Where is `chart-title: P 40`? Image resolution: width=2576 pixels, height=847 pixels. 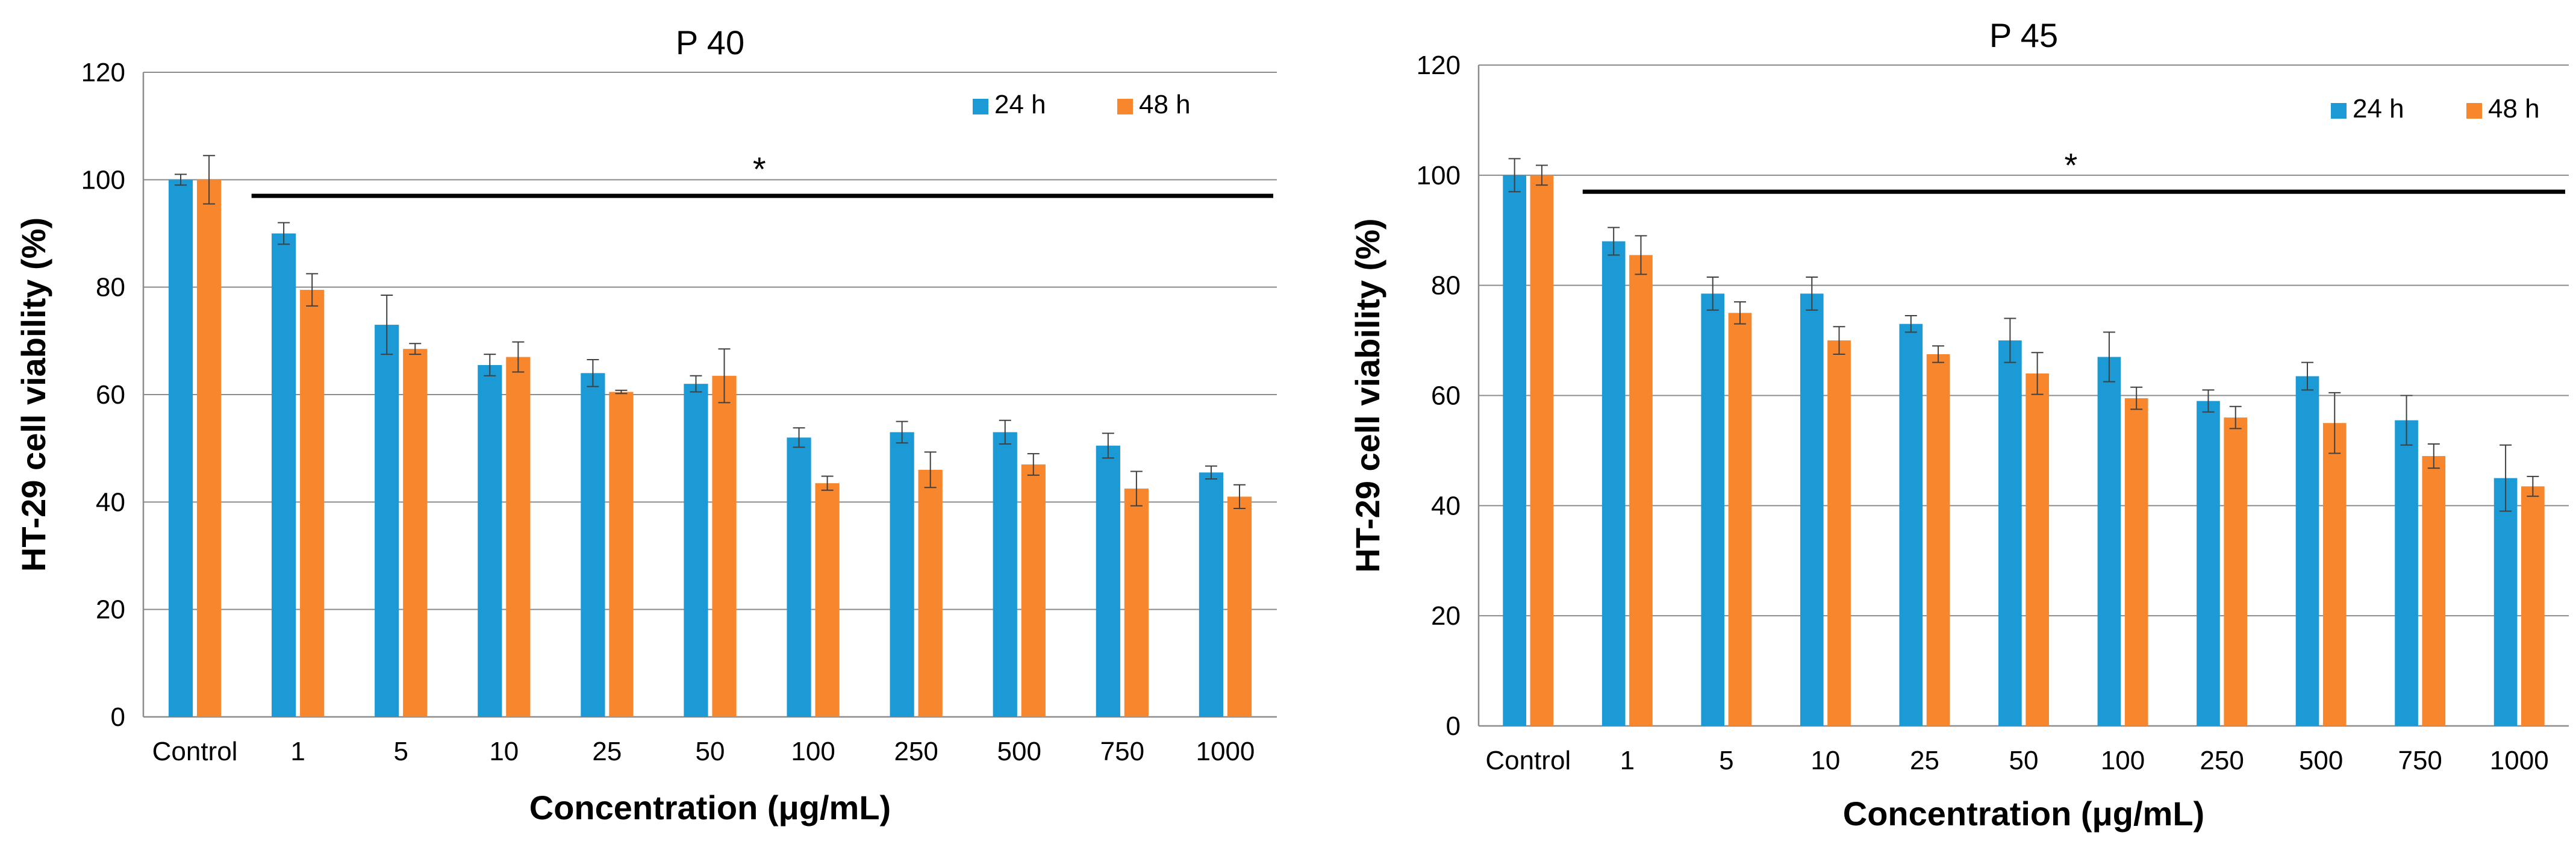 chart-title: P 40 is located at coordinates (710, 42).